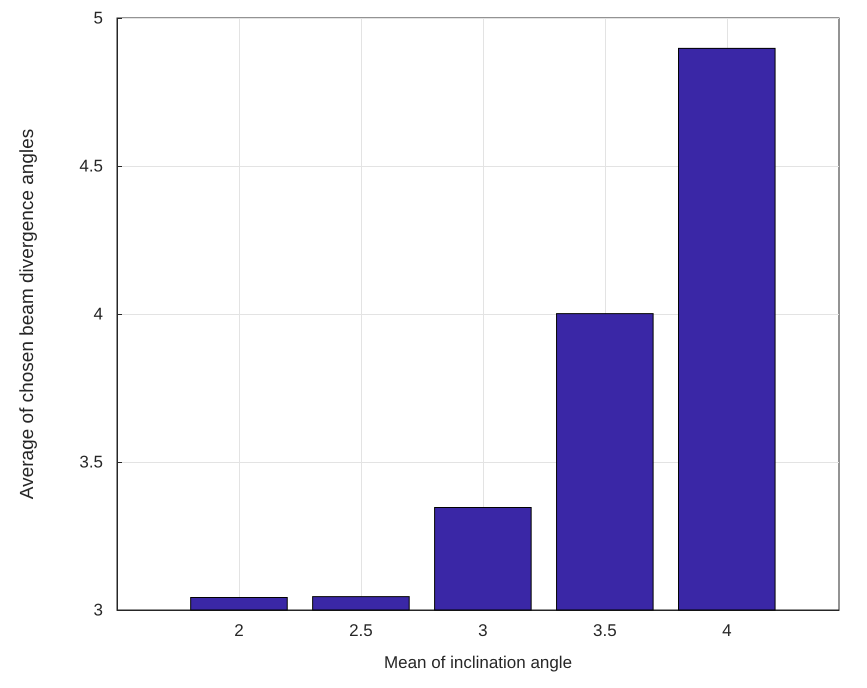  I want to click on y-tick-label: 5, so click(98, 18).